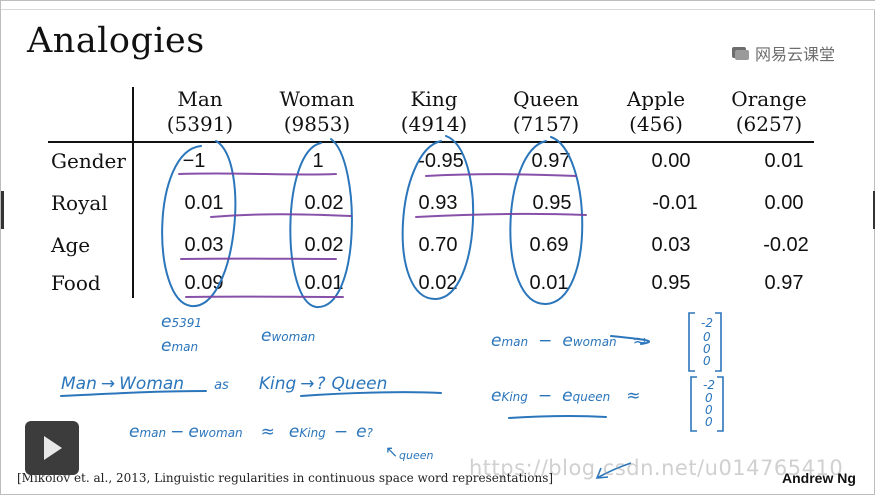 The height and width of the screenshot is (496, 875). I want to click on table-cell: 1, so click(318, 161).